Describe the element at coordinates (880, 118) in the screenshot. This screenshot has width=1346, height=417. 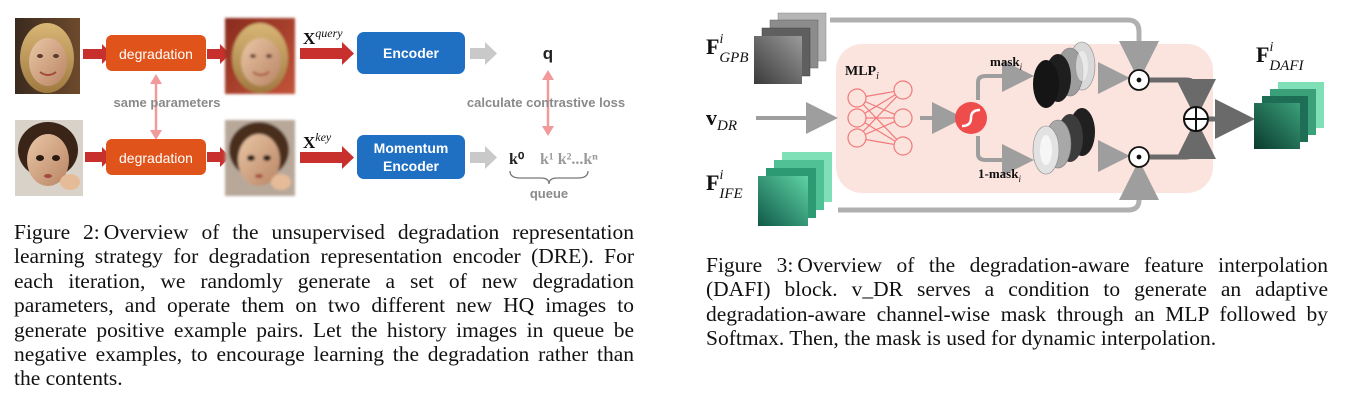
I see `mlp-network` at that location.